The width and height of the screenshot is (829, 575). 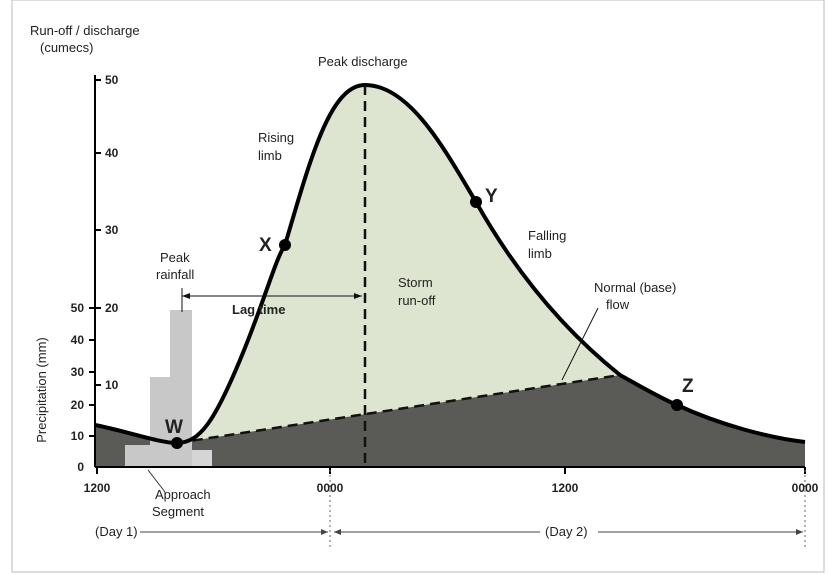 What do you see at coordinates (112, 308) in the screenshot?
I see `y-tick-label: 20` at bounding box center [112, 308].